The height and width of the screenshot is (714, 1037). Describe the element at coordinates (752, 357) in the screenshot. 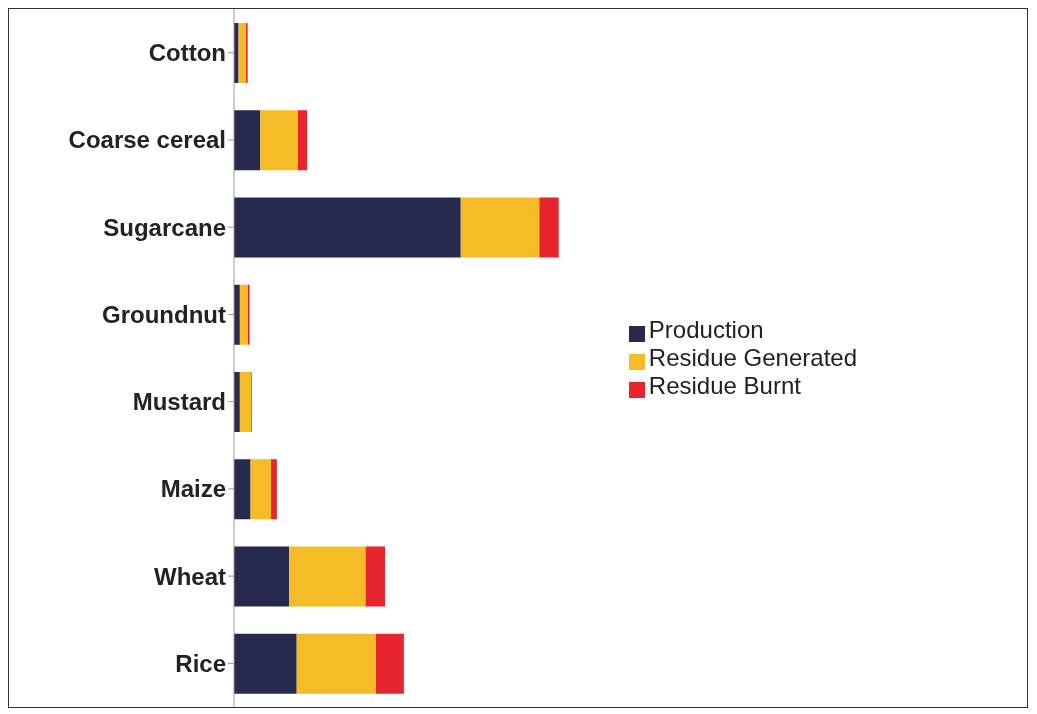

I see `legend-label: Residue Generated` at that location.